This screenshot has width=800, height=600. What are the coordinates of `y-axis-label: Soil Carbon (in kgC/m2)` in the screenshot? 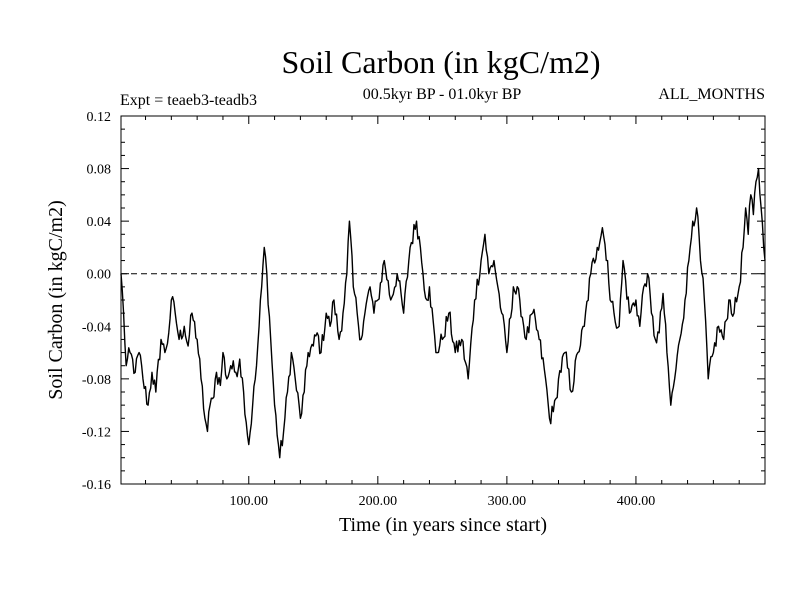 It's located at (56, 299).